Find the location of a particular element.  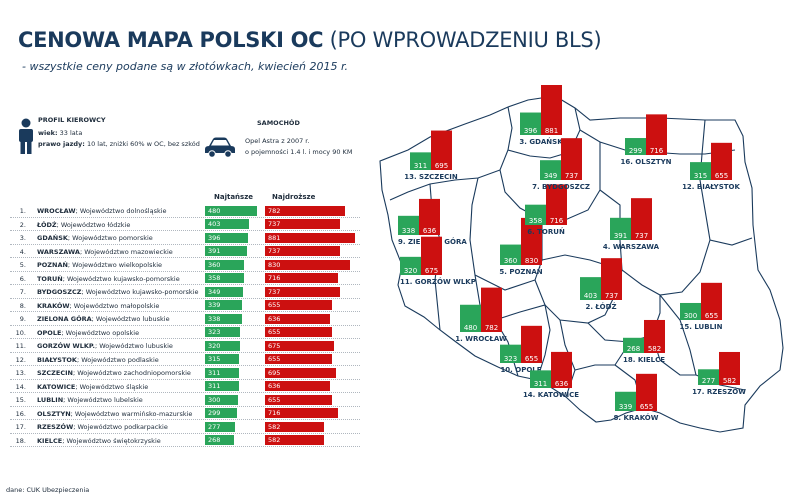

bar-cheapest: 299 is located at coordinates (221, 413).